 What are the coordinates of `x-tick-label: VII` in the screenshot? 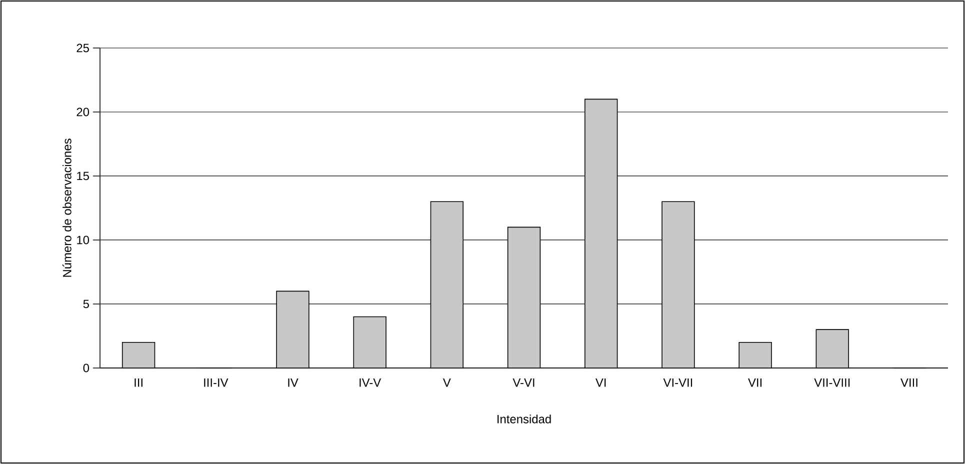 It's located at (755, 382).